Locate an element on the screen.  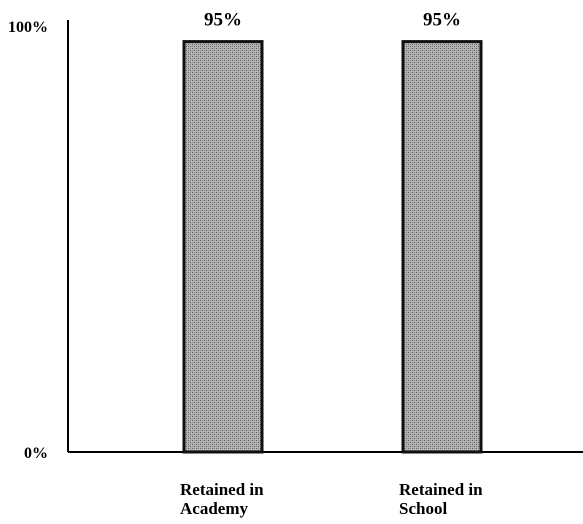
category-label-2-line-2: School is located at coordinates (423, 508).